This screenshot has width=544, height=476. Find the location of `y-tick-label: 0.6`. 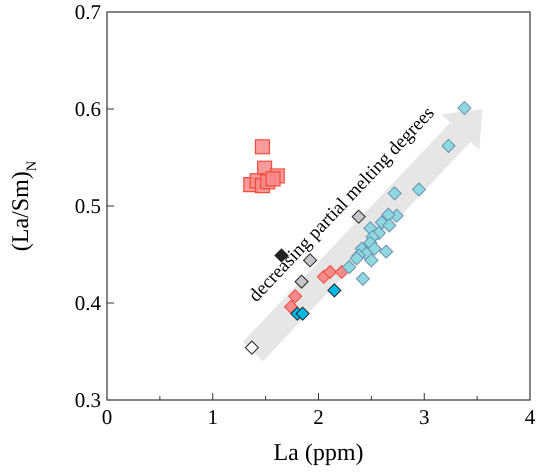

y-tick-label: 0.6 is located at coordinates (87, 109).